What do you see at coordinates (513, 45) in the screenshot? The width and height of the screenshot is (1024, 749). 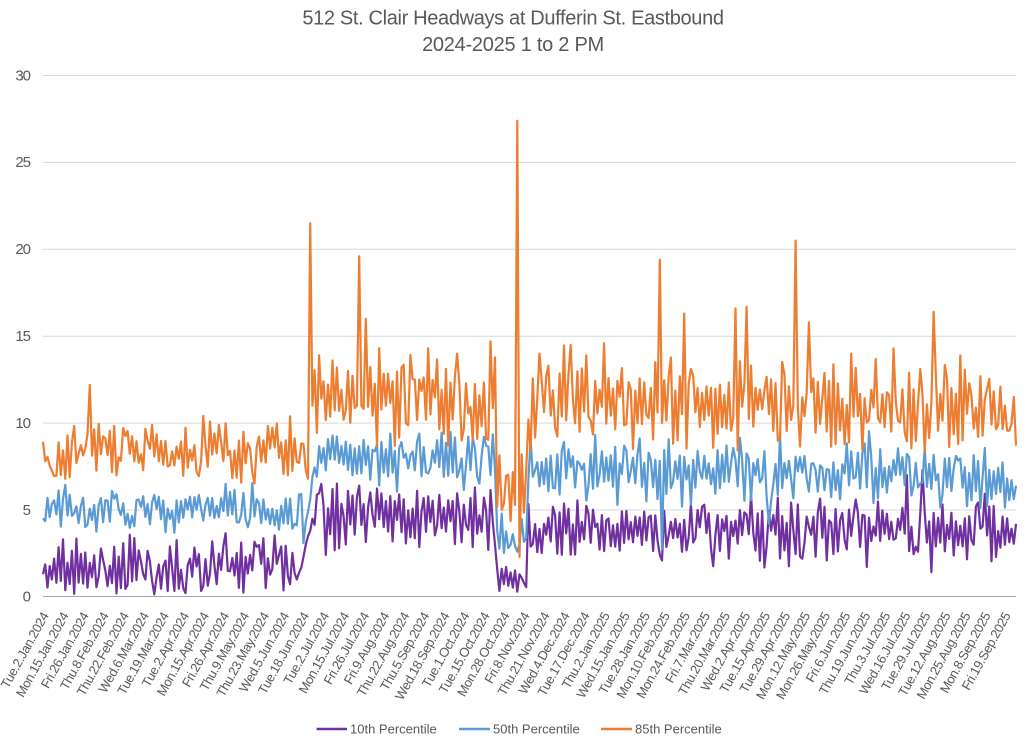 I see `svg-text: 2024-2025 1 to 2 PM` at bounding box center [513, 45].